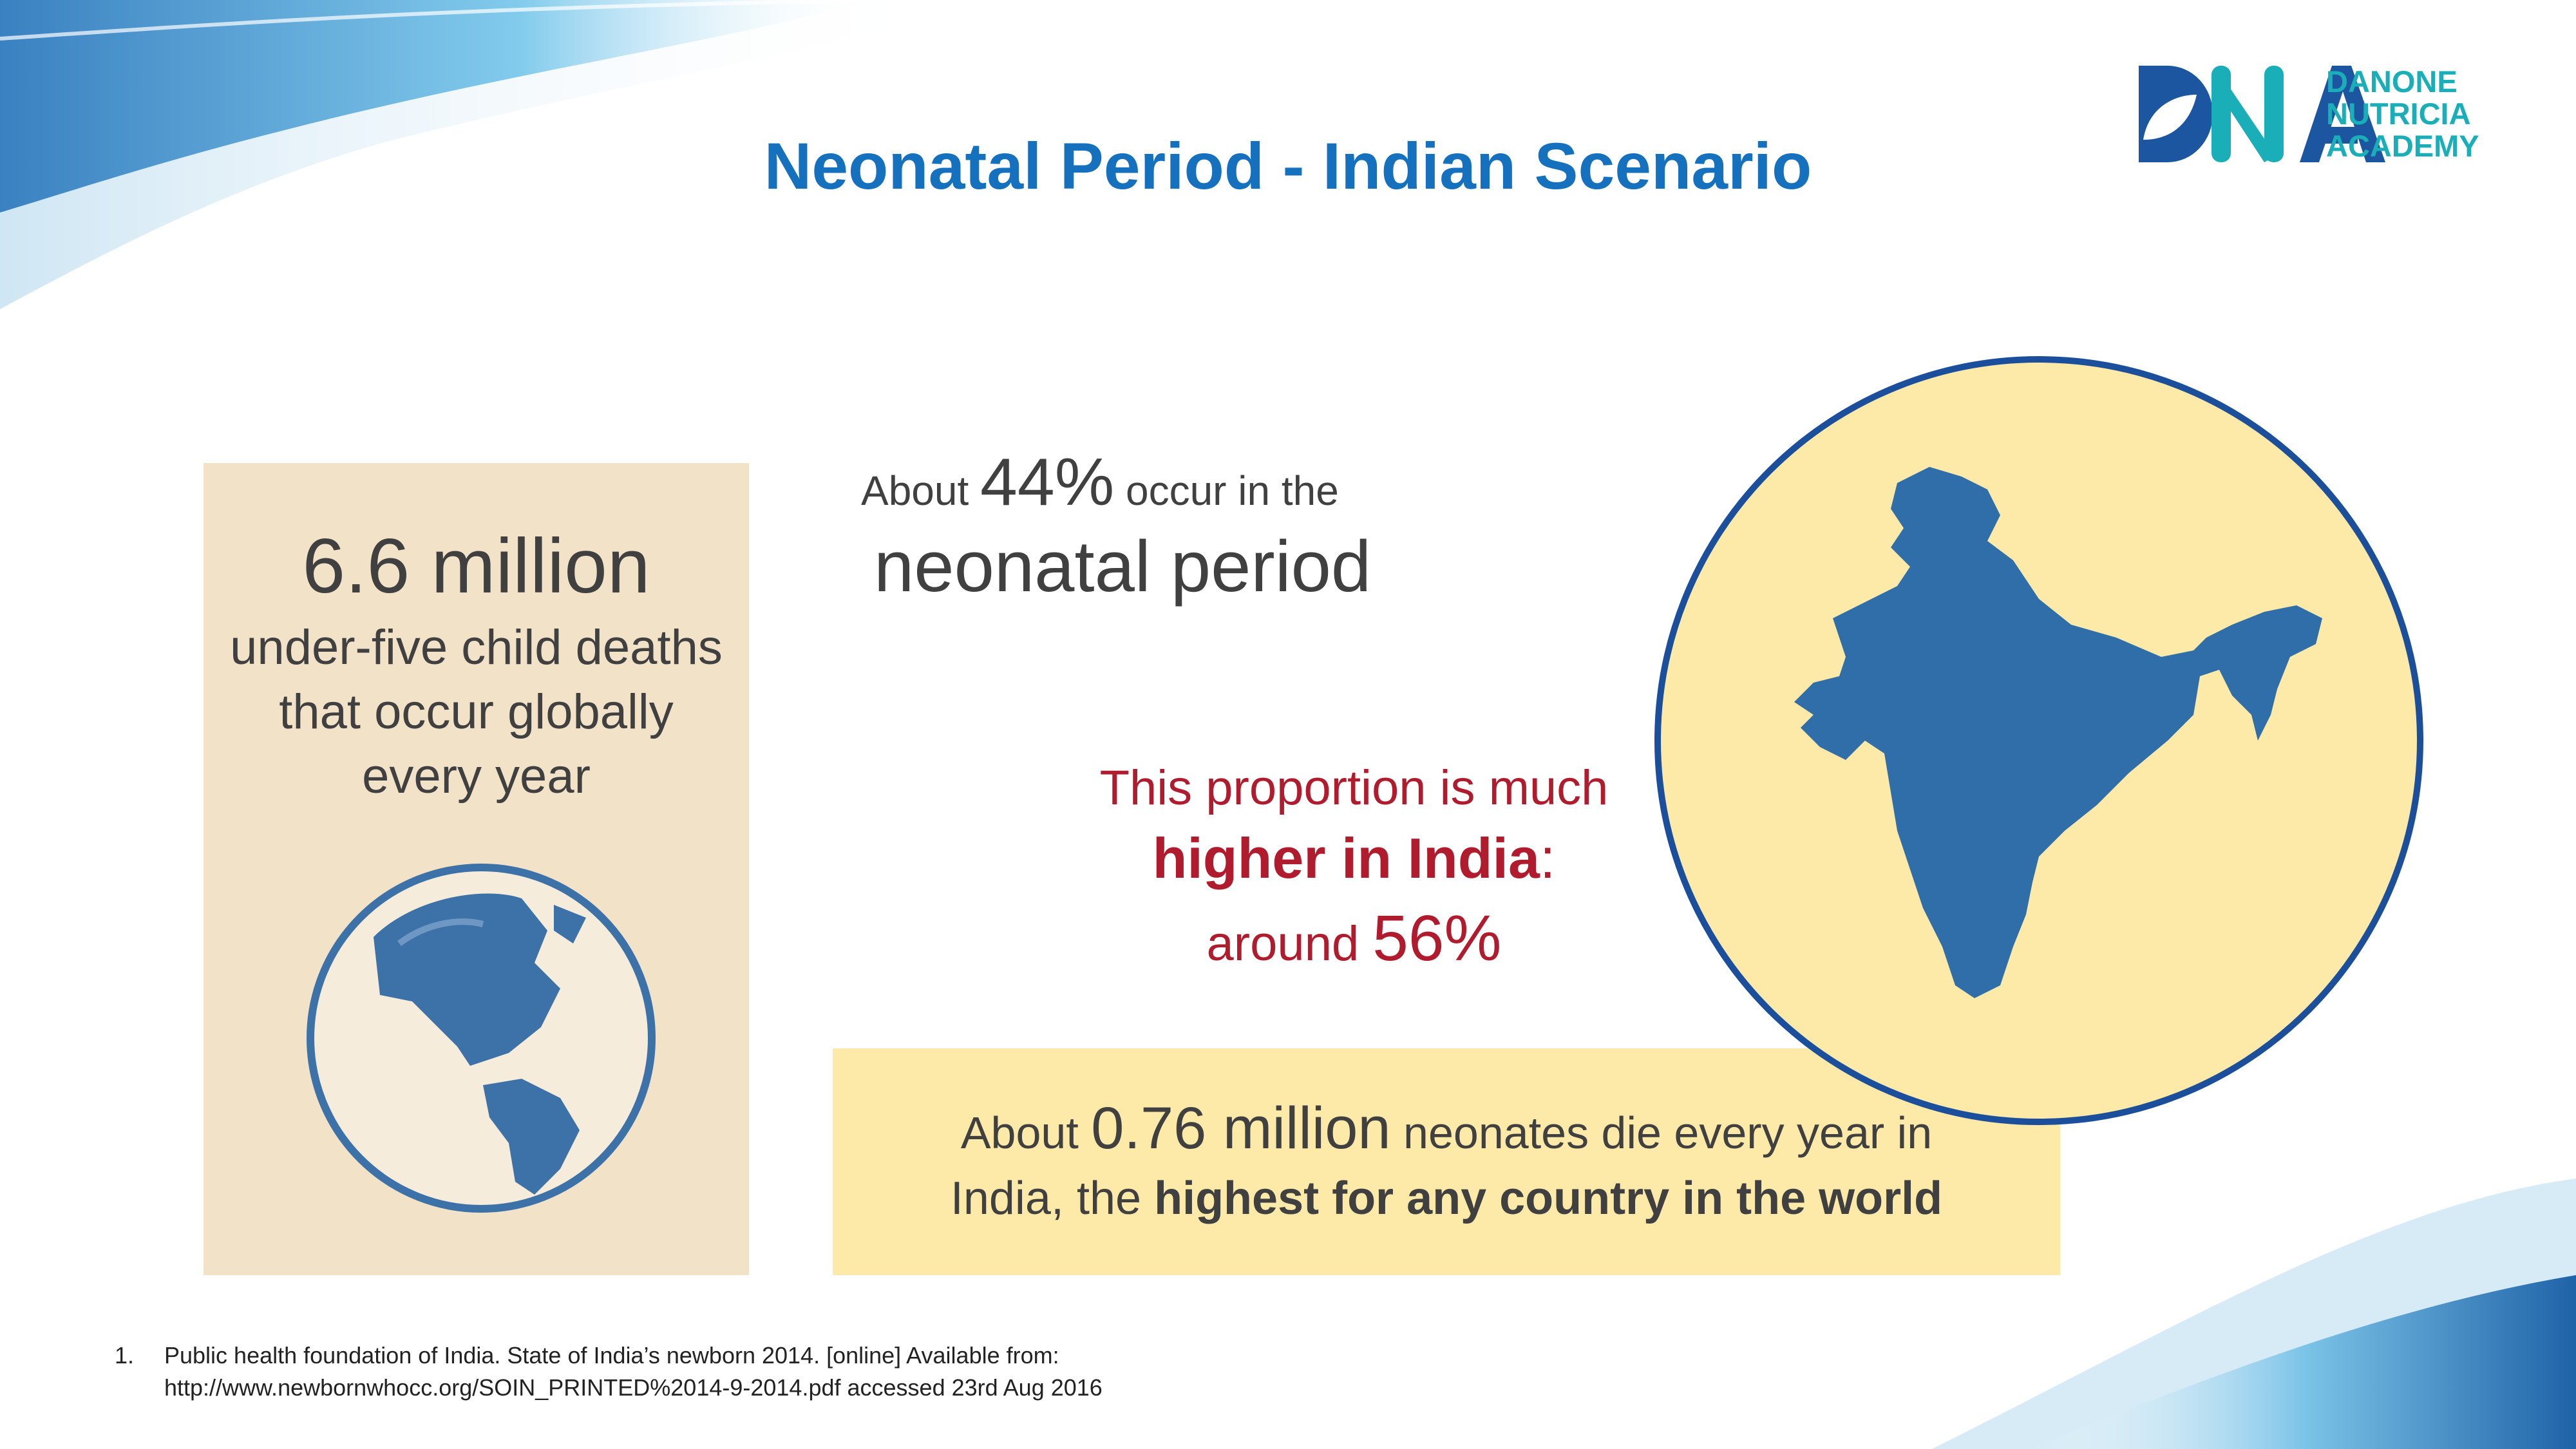  I want to click on india-map-icon, so click(2058, 732).